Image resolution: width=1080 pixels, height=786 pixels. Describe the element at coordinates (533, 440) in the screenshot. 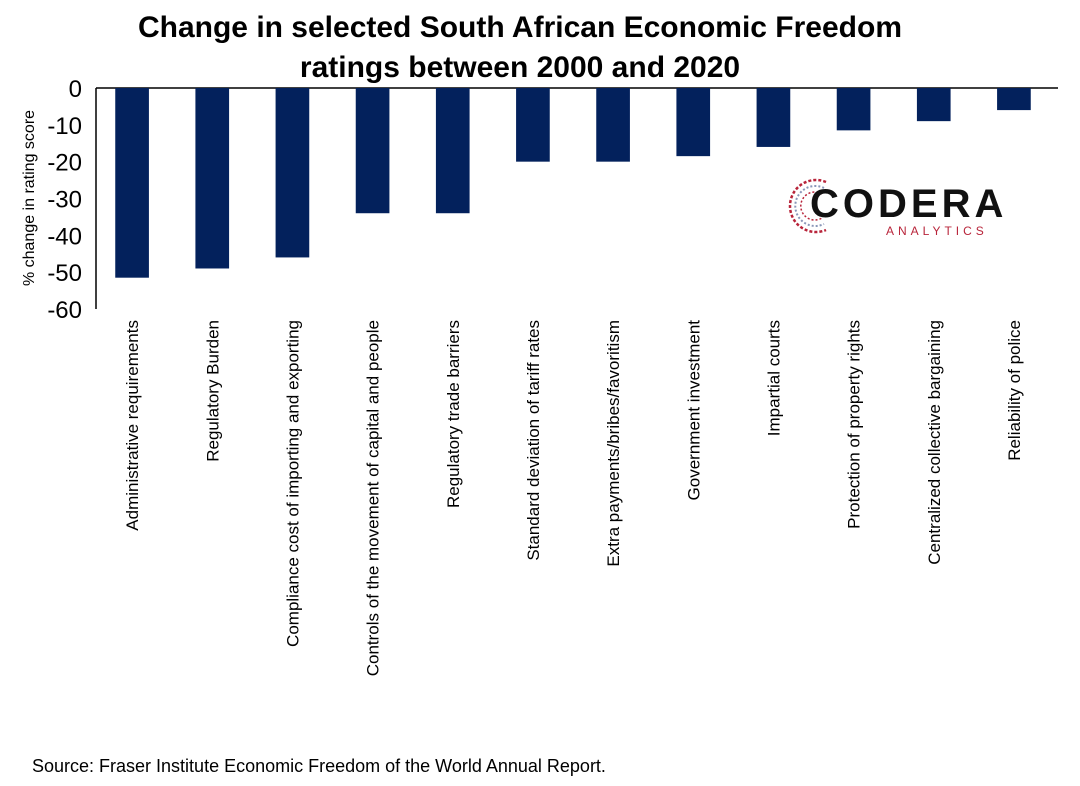

I see `x-category-label: Standard deviation of tariff rates` at that location.